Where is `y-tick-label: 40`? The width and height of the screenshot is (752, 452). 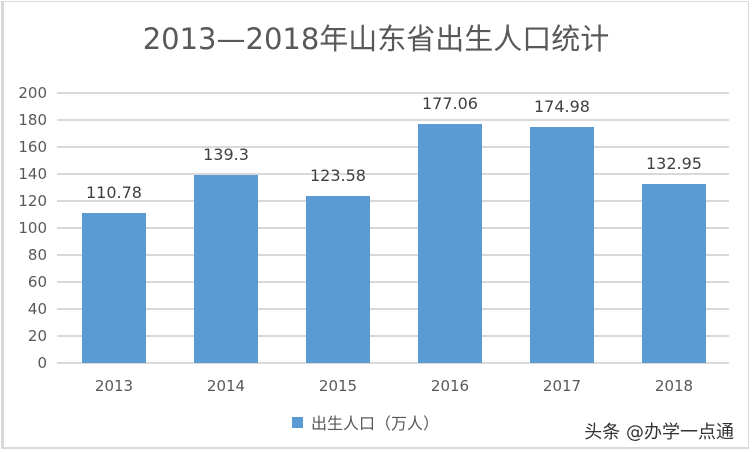 y-tick-label: 40 is located at coordinates (37, 309).